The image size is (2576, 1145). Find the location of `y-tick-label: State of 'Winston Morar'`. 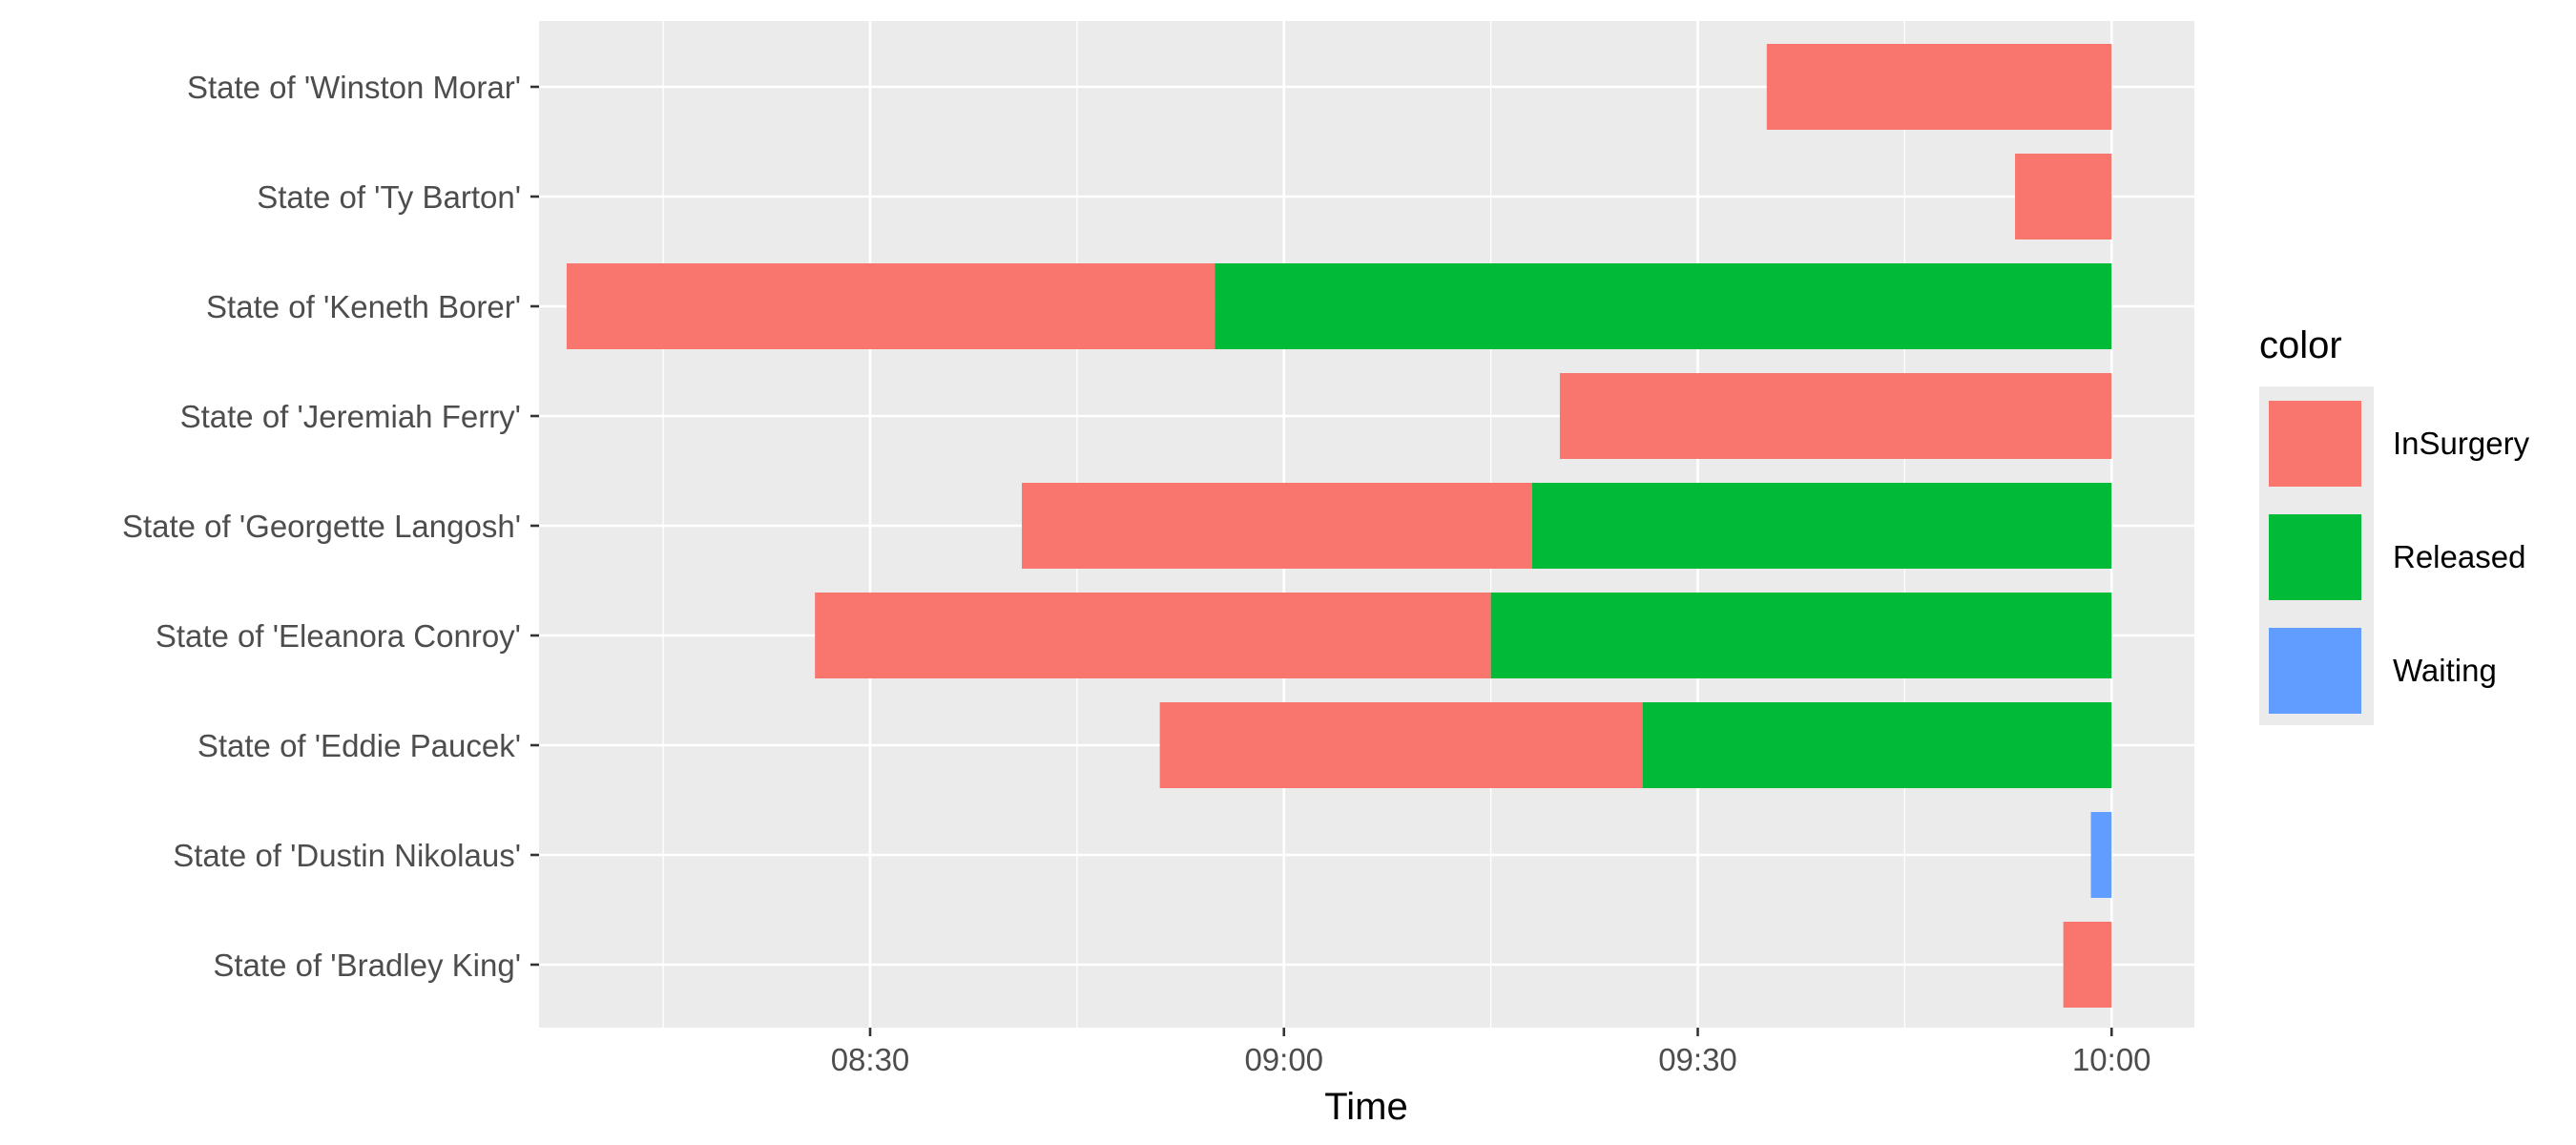

y-tick-label: State of 'Winston Morar' is located at coordinates (354, 87).